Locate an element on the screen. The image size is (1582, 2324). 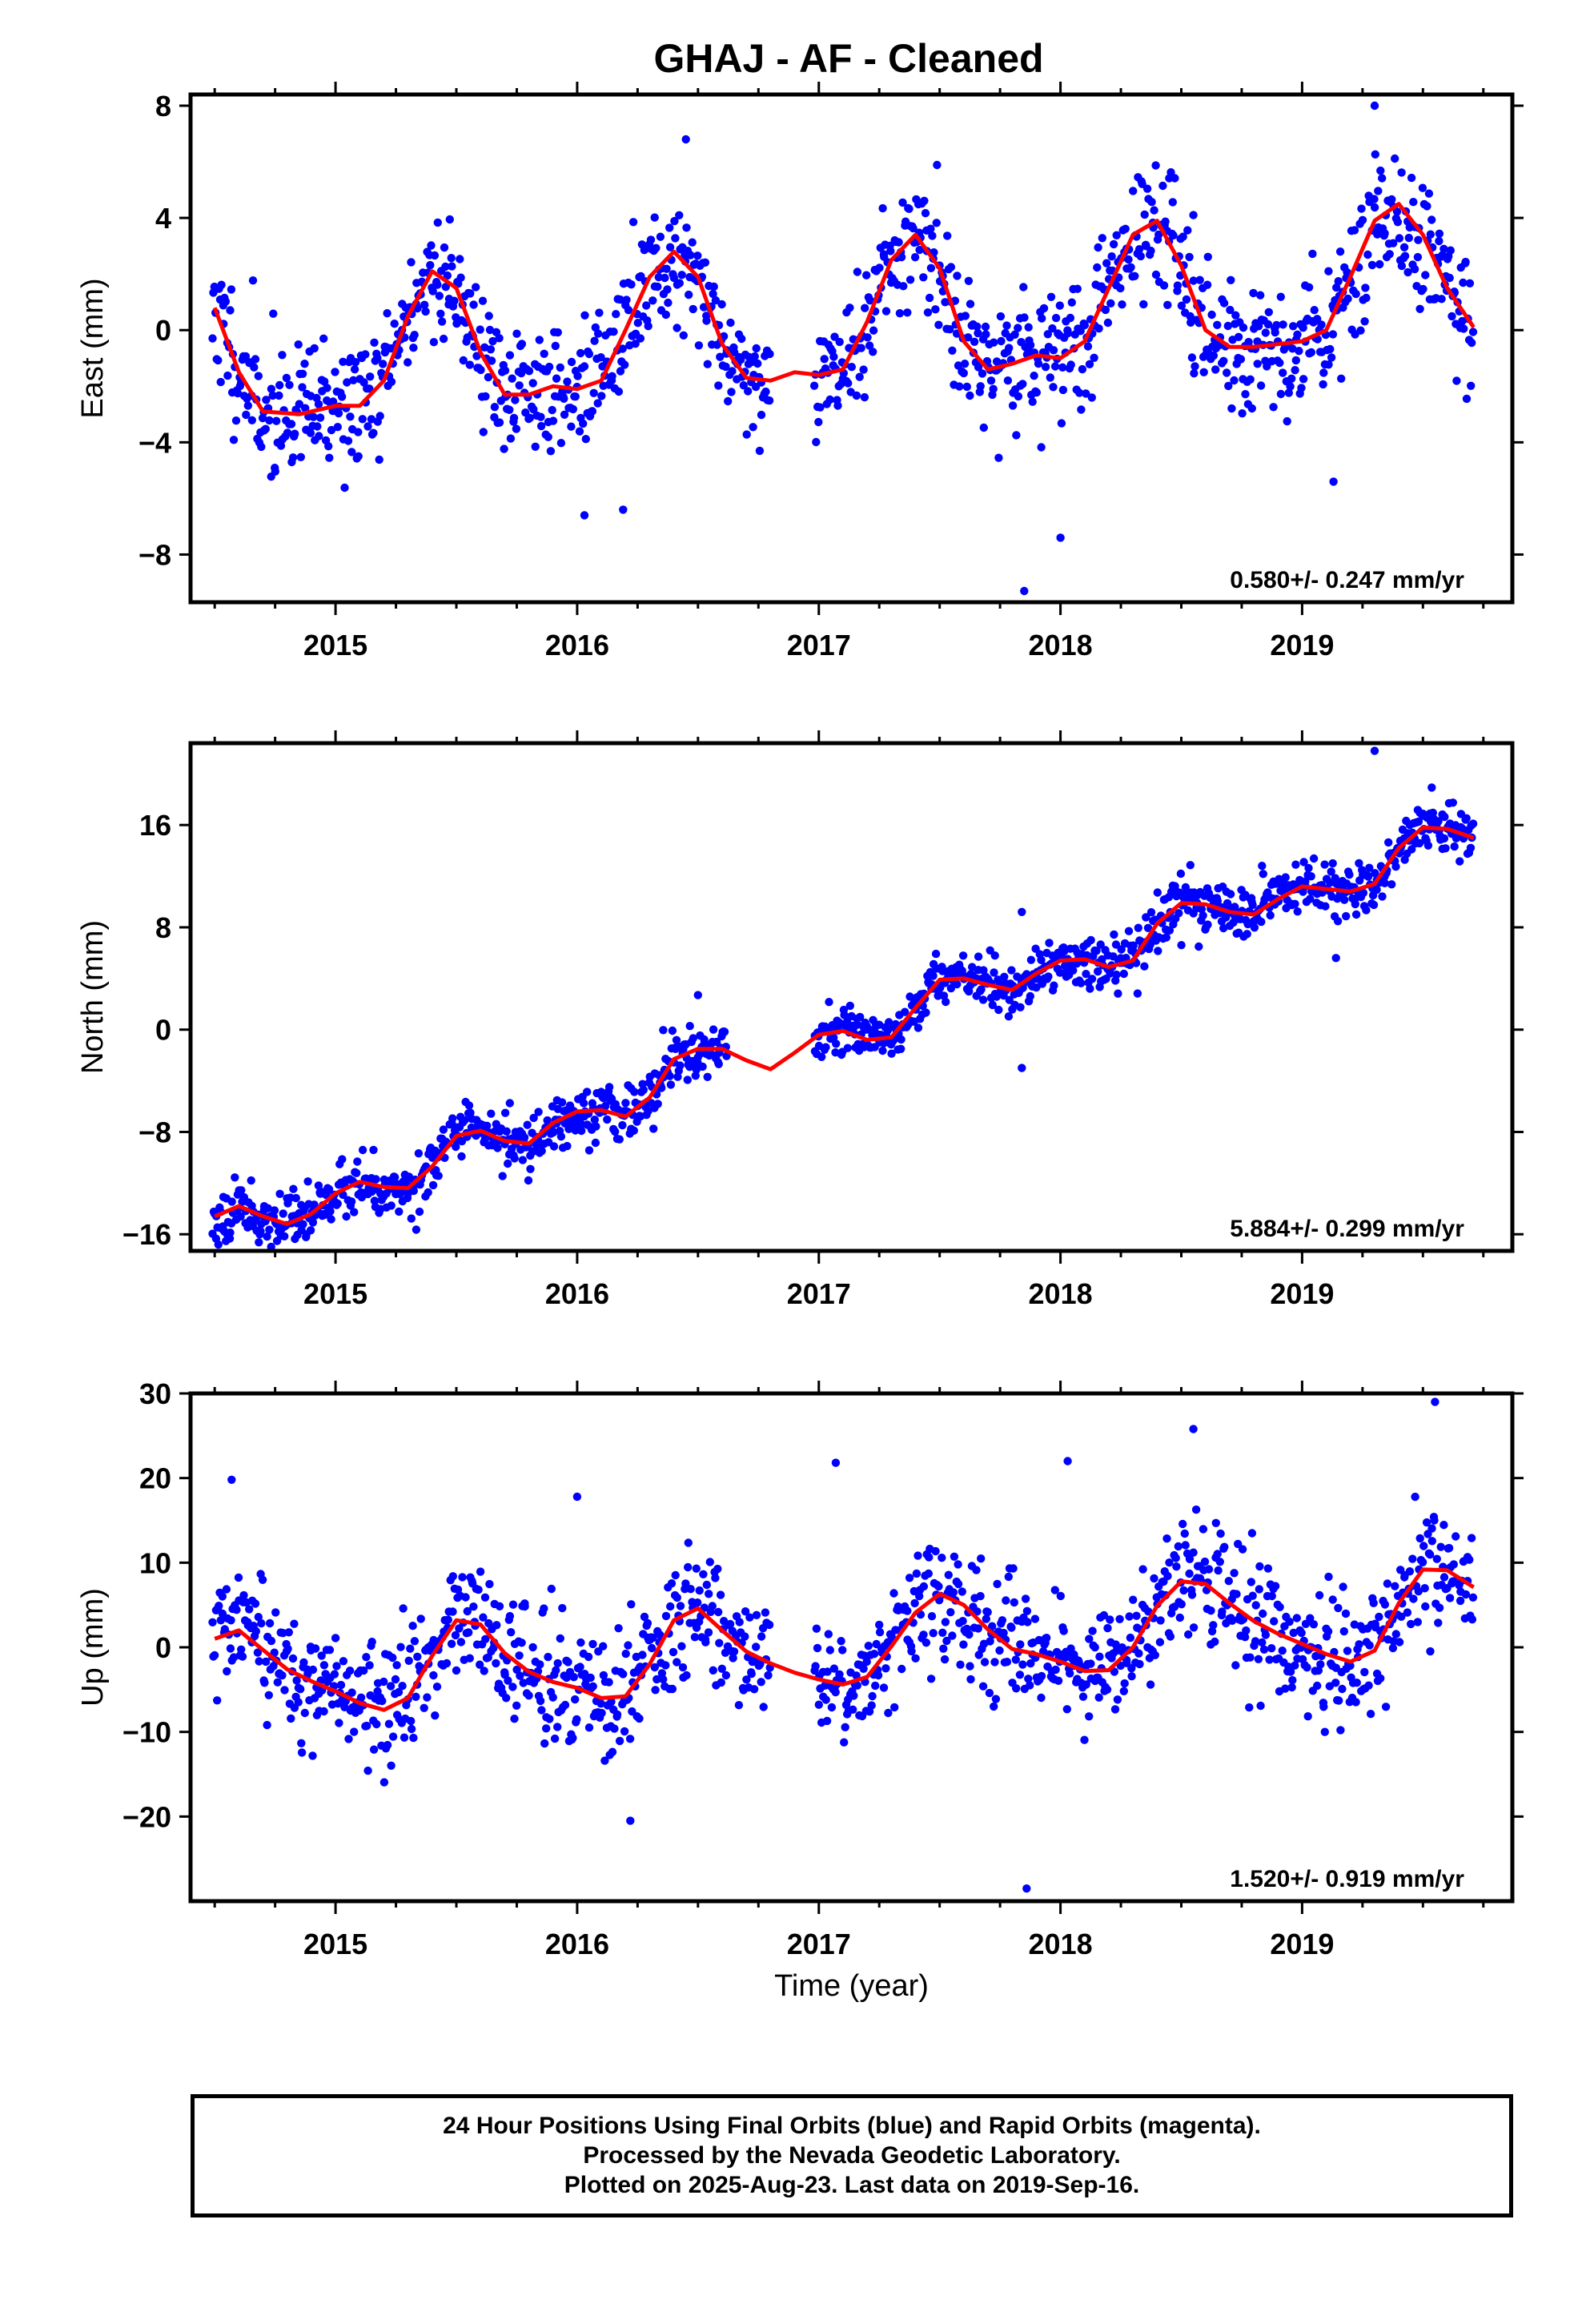
x-tick-label: 2015 is located at coordinates (335, 1944).